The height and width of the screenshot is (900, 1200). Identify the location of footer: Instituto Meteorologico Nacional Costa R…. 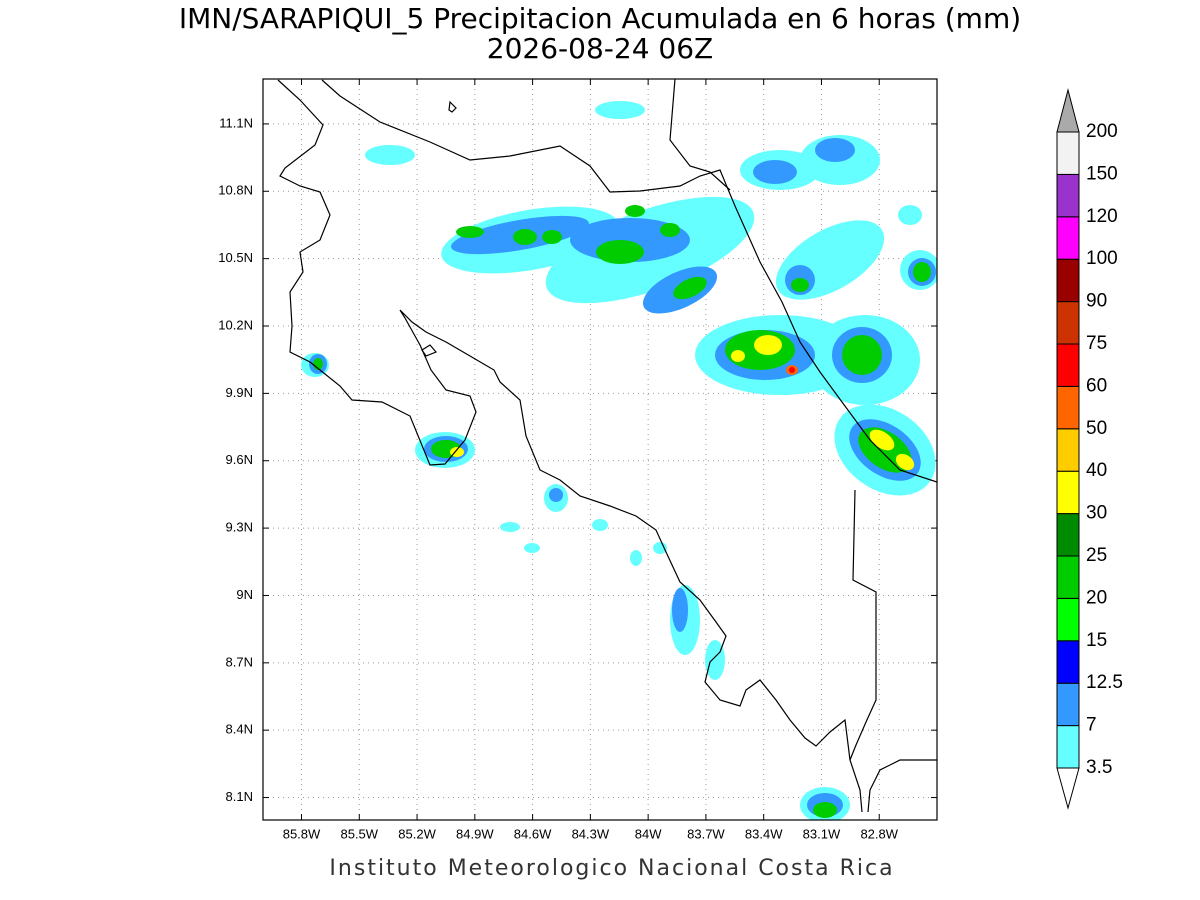
(611, 868).